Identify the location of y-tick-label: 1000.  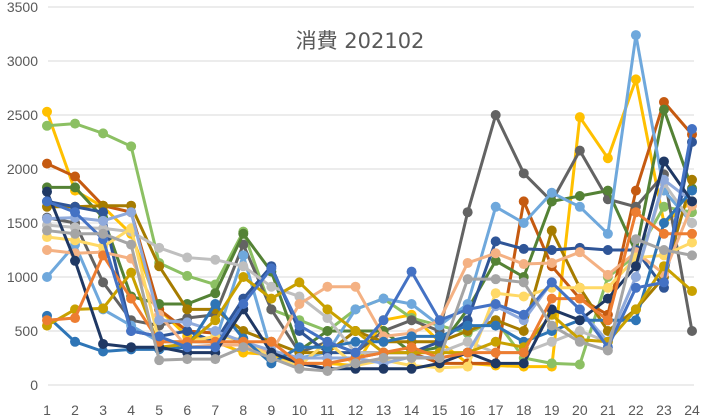
(22, 277).